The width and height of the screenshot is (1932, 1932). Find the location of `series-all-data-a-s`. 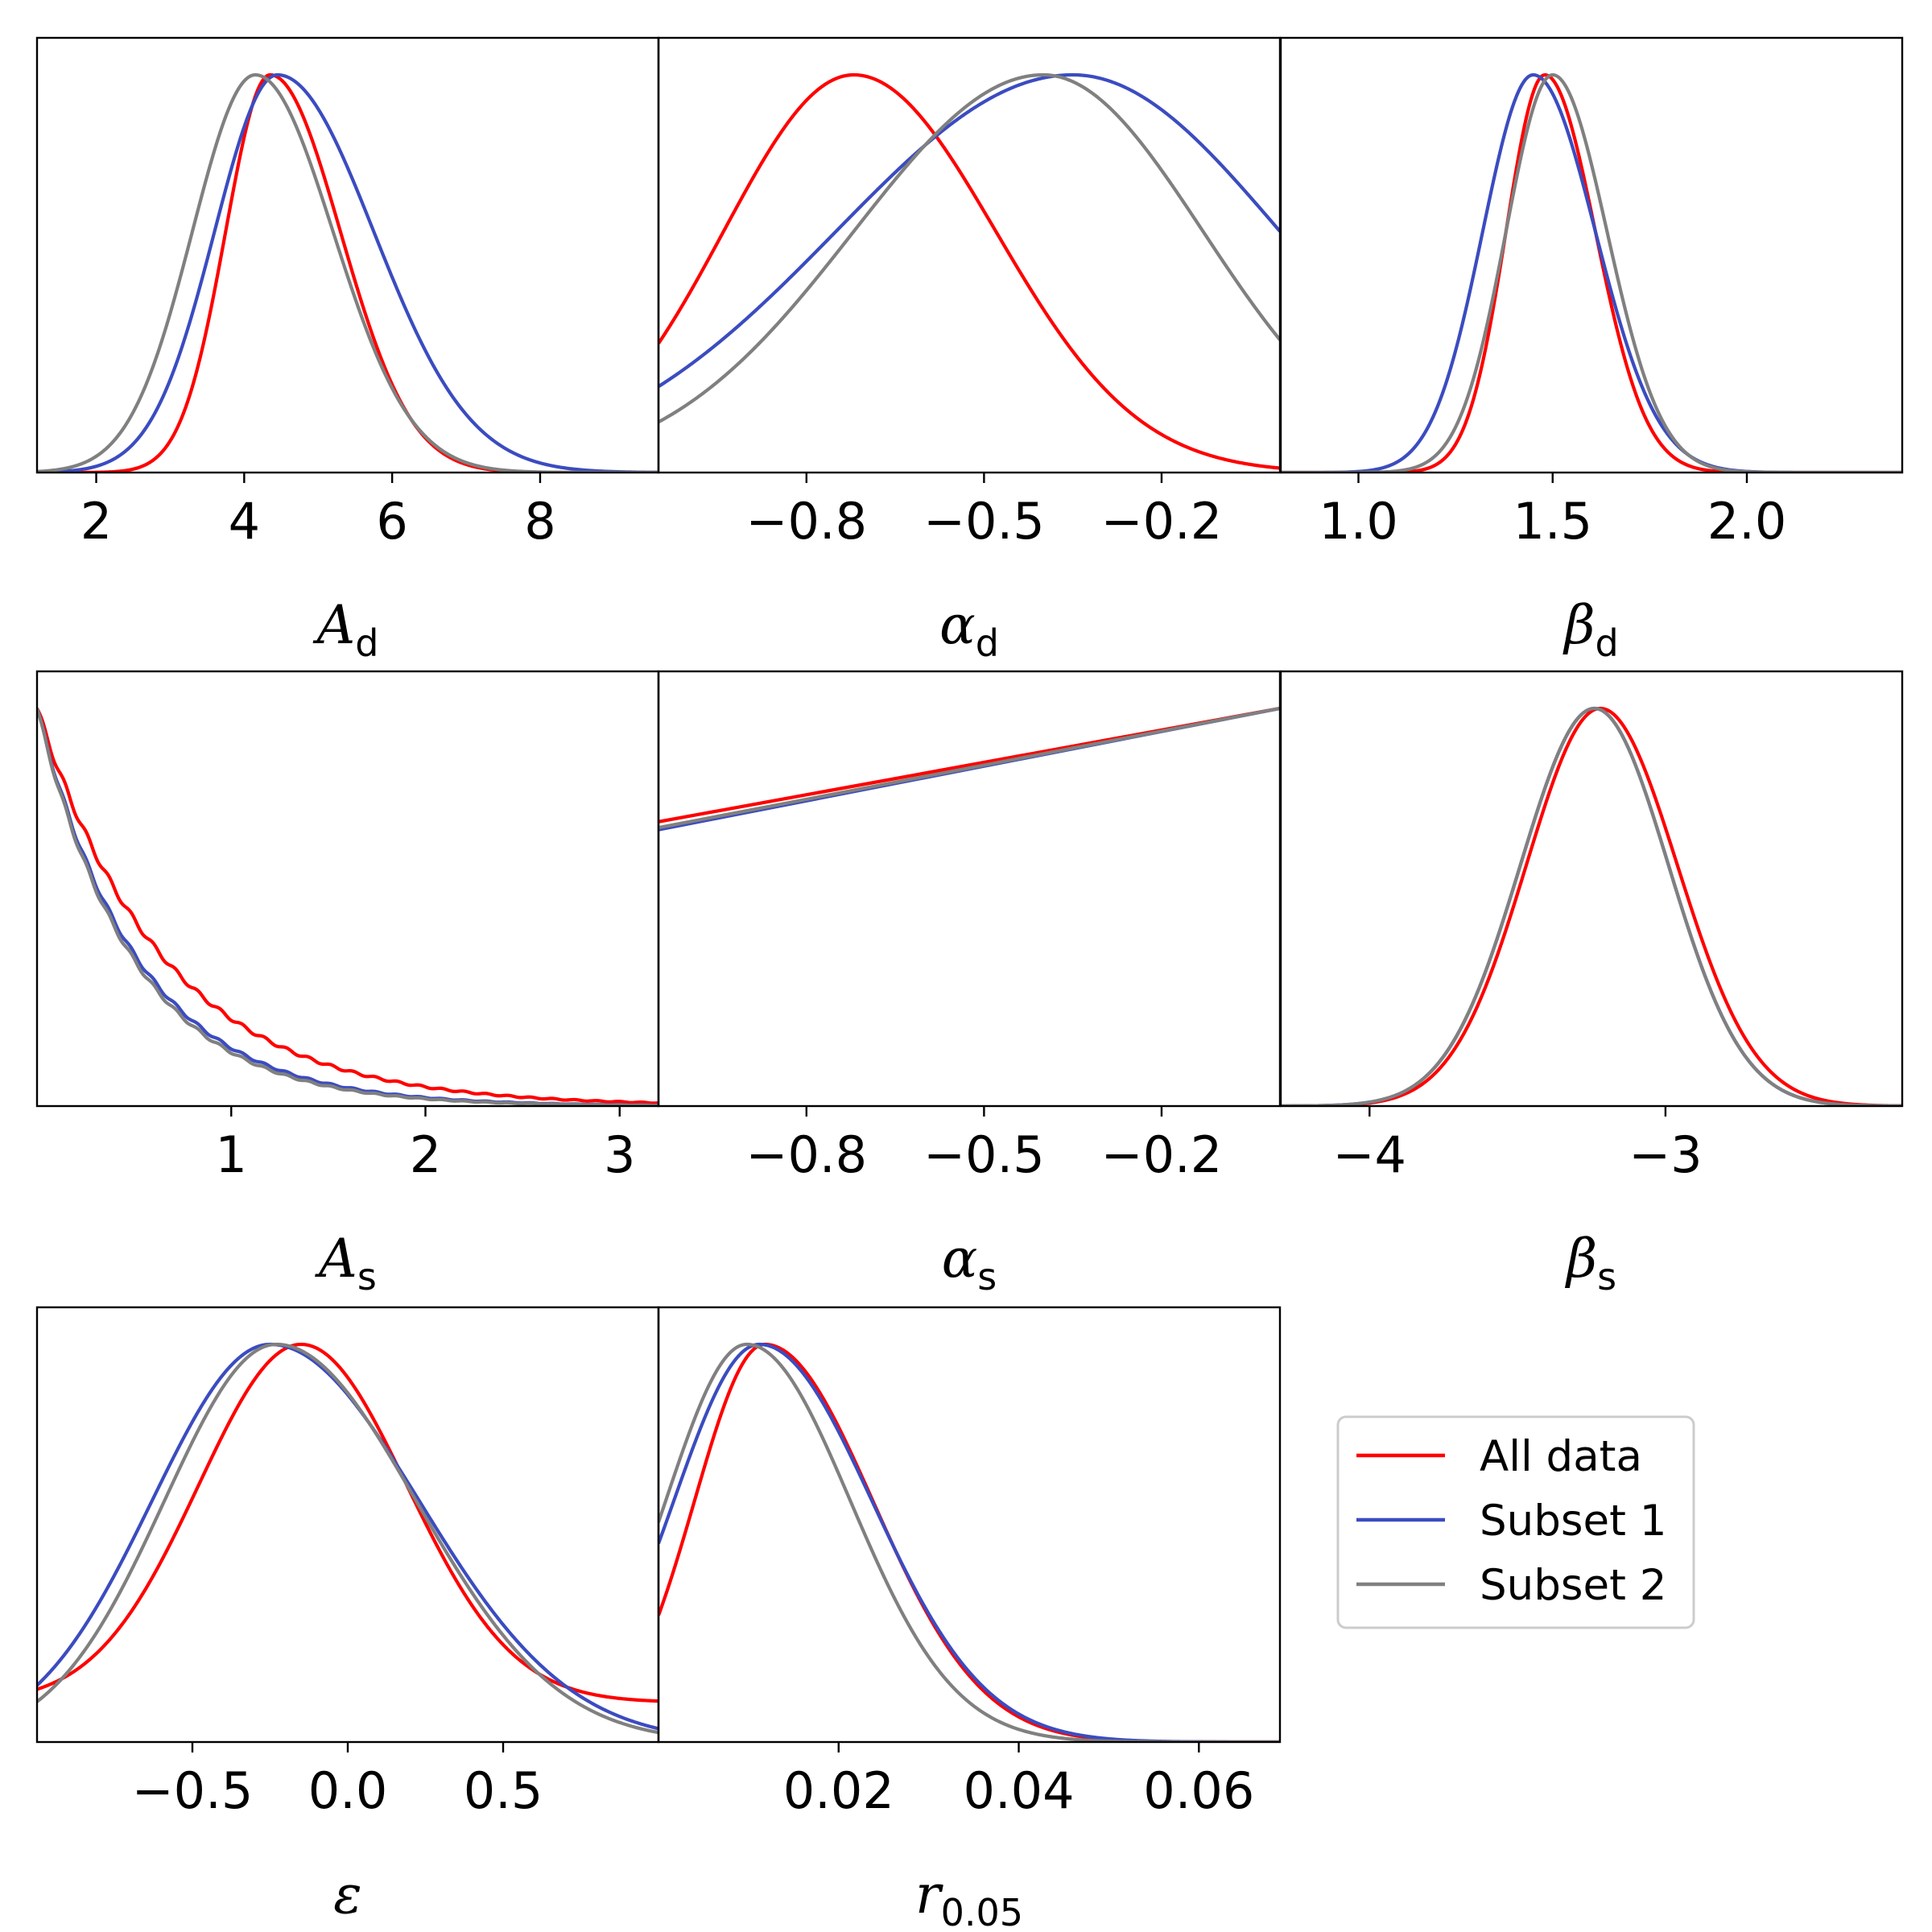

series-all-data-a-s is located at coordinates (347, 906).